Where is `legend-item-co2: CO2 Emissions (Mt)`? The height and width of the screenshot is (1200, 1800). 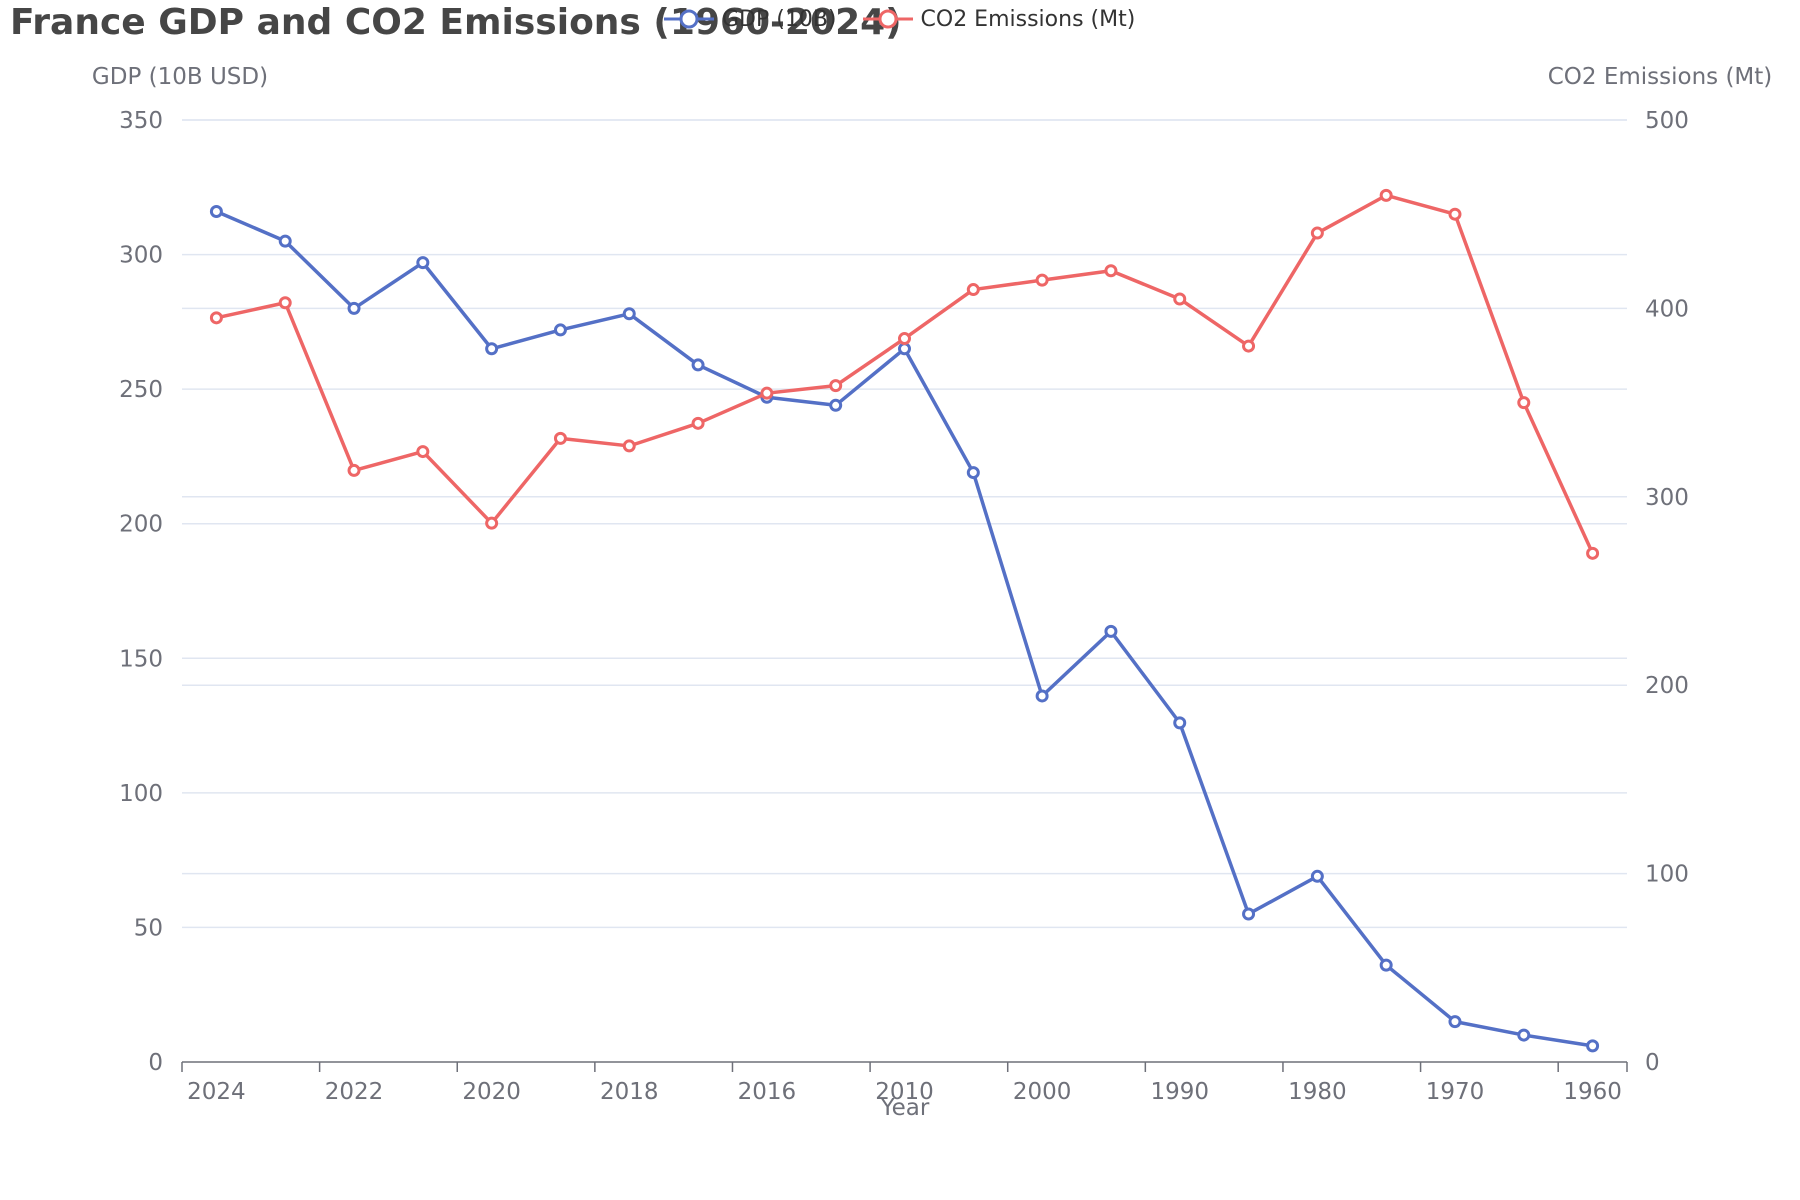
legend-item-co2: CO2 Emissions (Mt) is located at coordinates (999, 19).